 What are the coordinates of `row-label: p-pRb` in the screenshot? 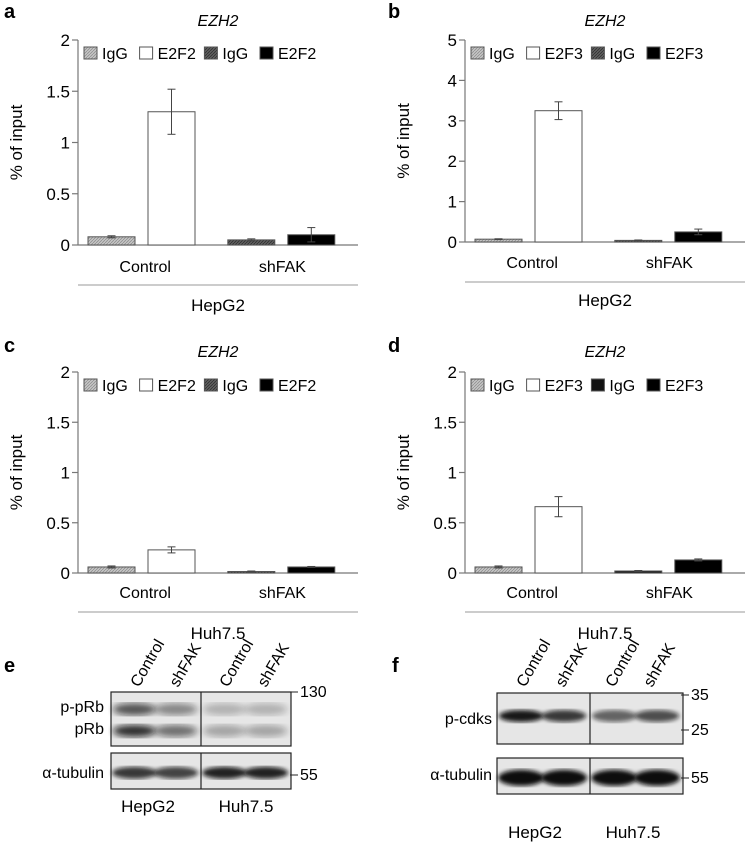 It's located at (82, 707).